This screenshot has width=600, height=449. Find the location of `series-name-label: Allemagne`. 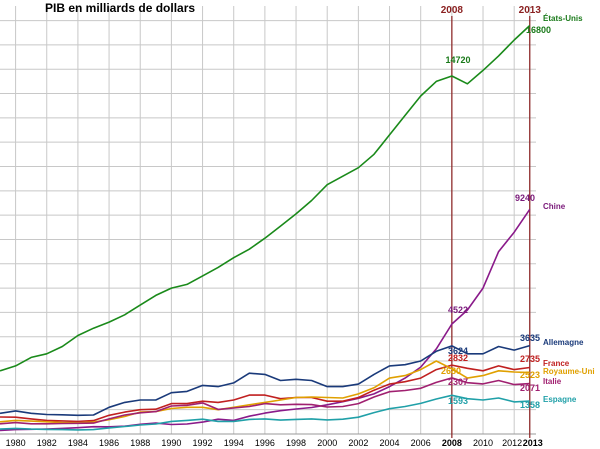

series-name-label: Allemagne is located at coordinates (563, 342).